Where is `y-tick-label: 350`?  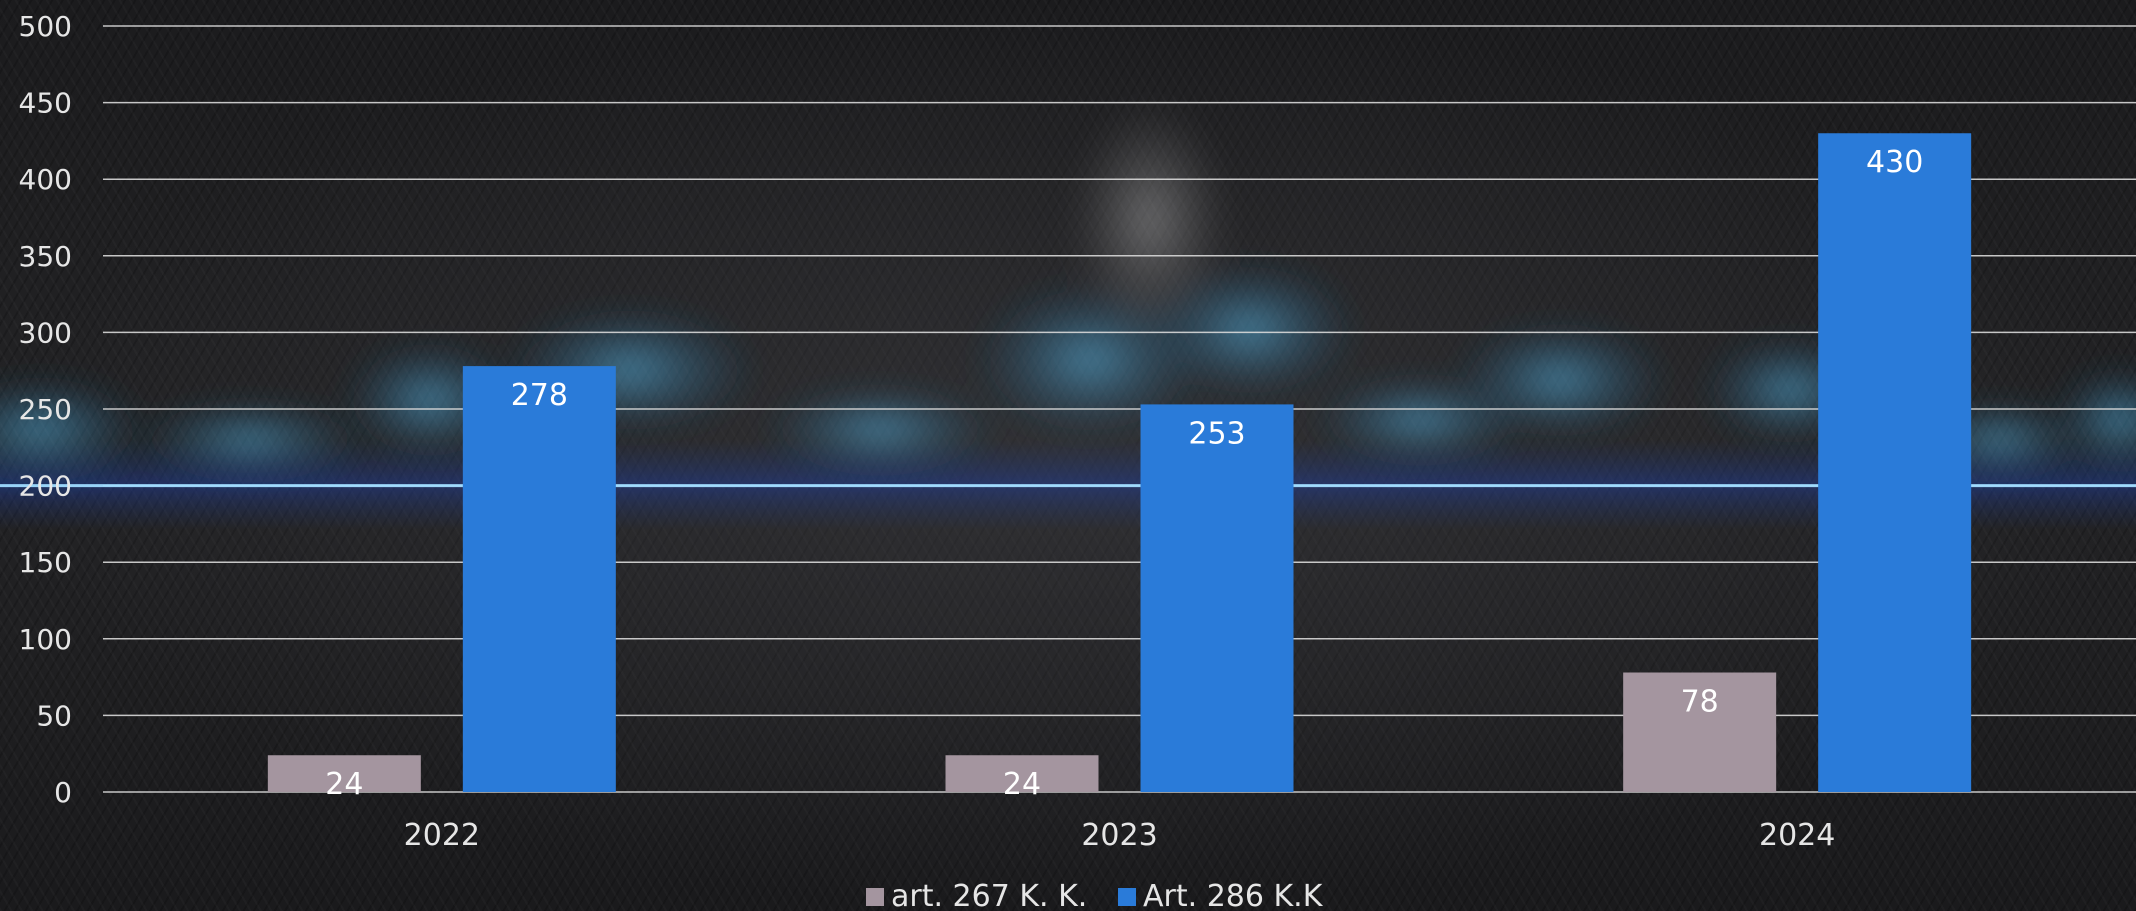 y-tick-label: 350 is located at coordinates (45, 256).